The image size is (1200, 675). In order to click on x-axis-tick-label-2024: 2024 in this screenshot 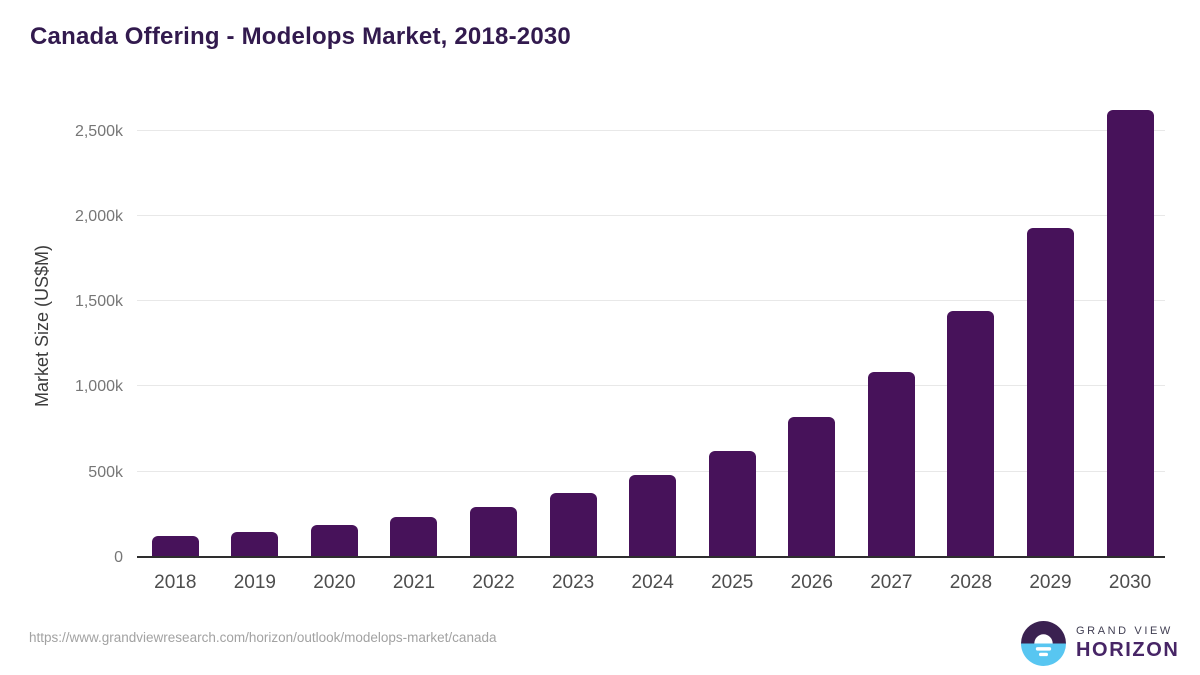, I will do `click(652, 582)`.